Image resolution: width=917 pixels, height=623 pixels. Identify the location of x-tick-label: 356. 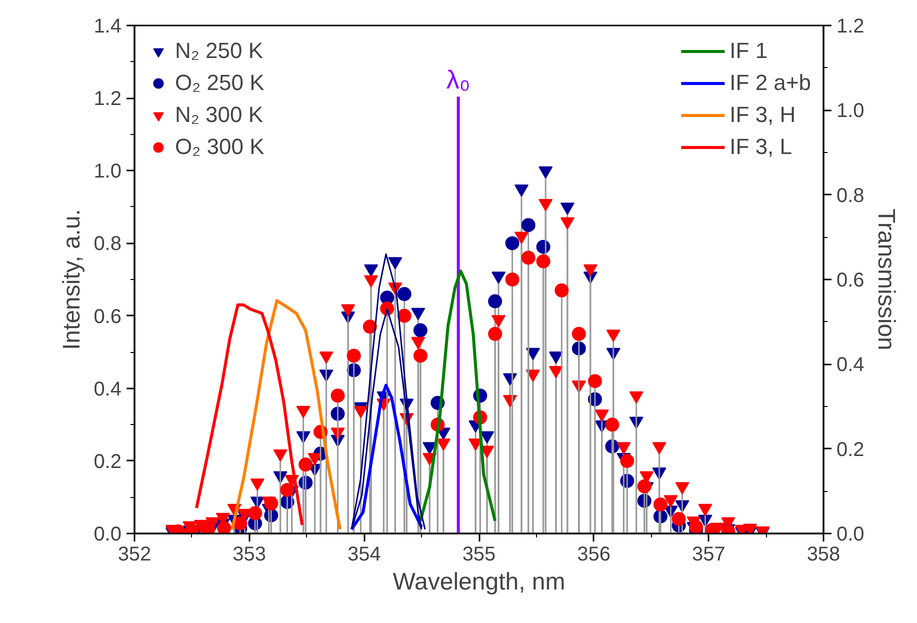
(594, 555).